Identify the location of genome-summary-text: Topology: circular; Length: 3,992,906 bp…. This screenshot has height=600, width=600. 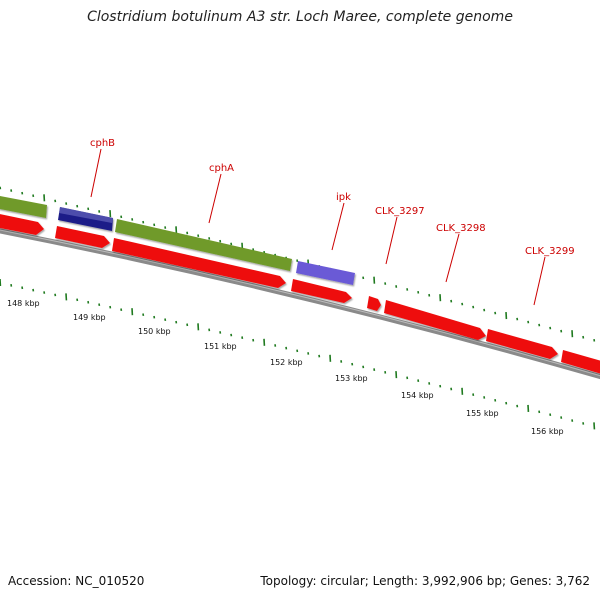
(425, 581).